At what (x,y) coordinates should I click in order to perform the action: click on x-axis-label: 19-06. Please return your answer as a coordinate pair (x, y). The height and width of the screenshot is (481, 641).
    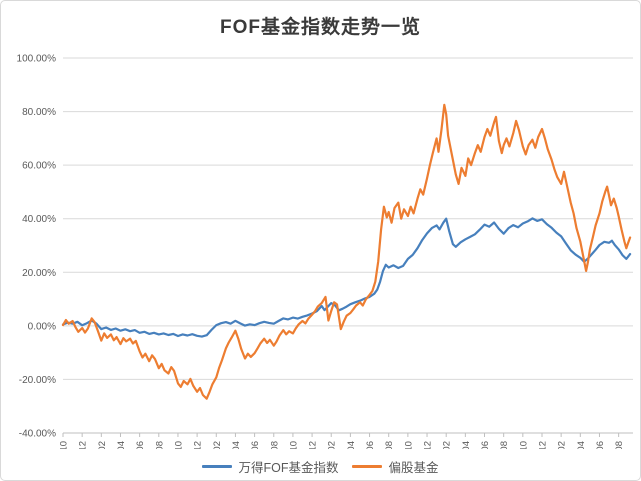
    Looking at the image, I should click on (255, 445).